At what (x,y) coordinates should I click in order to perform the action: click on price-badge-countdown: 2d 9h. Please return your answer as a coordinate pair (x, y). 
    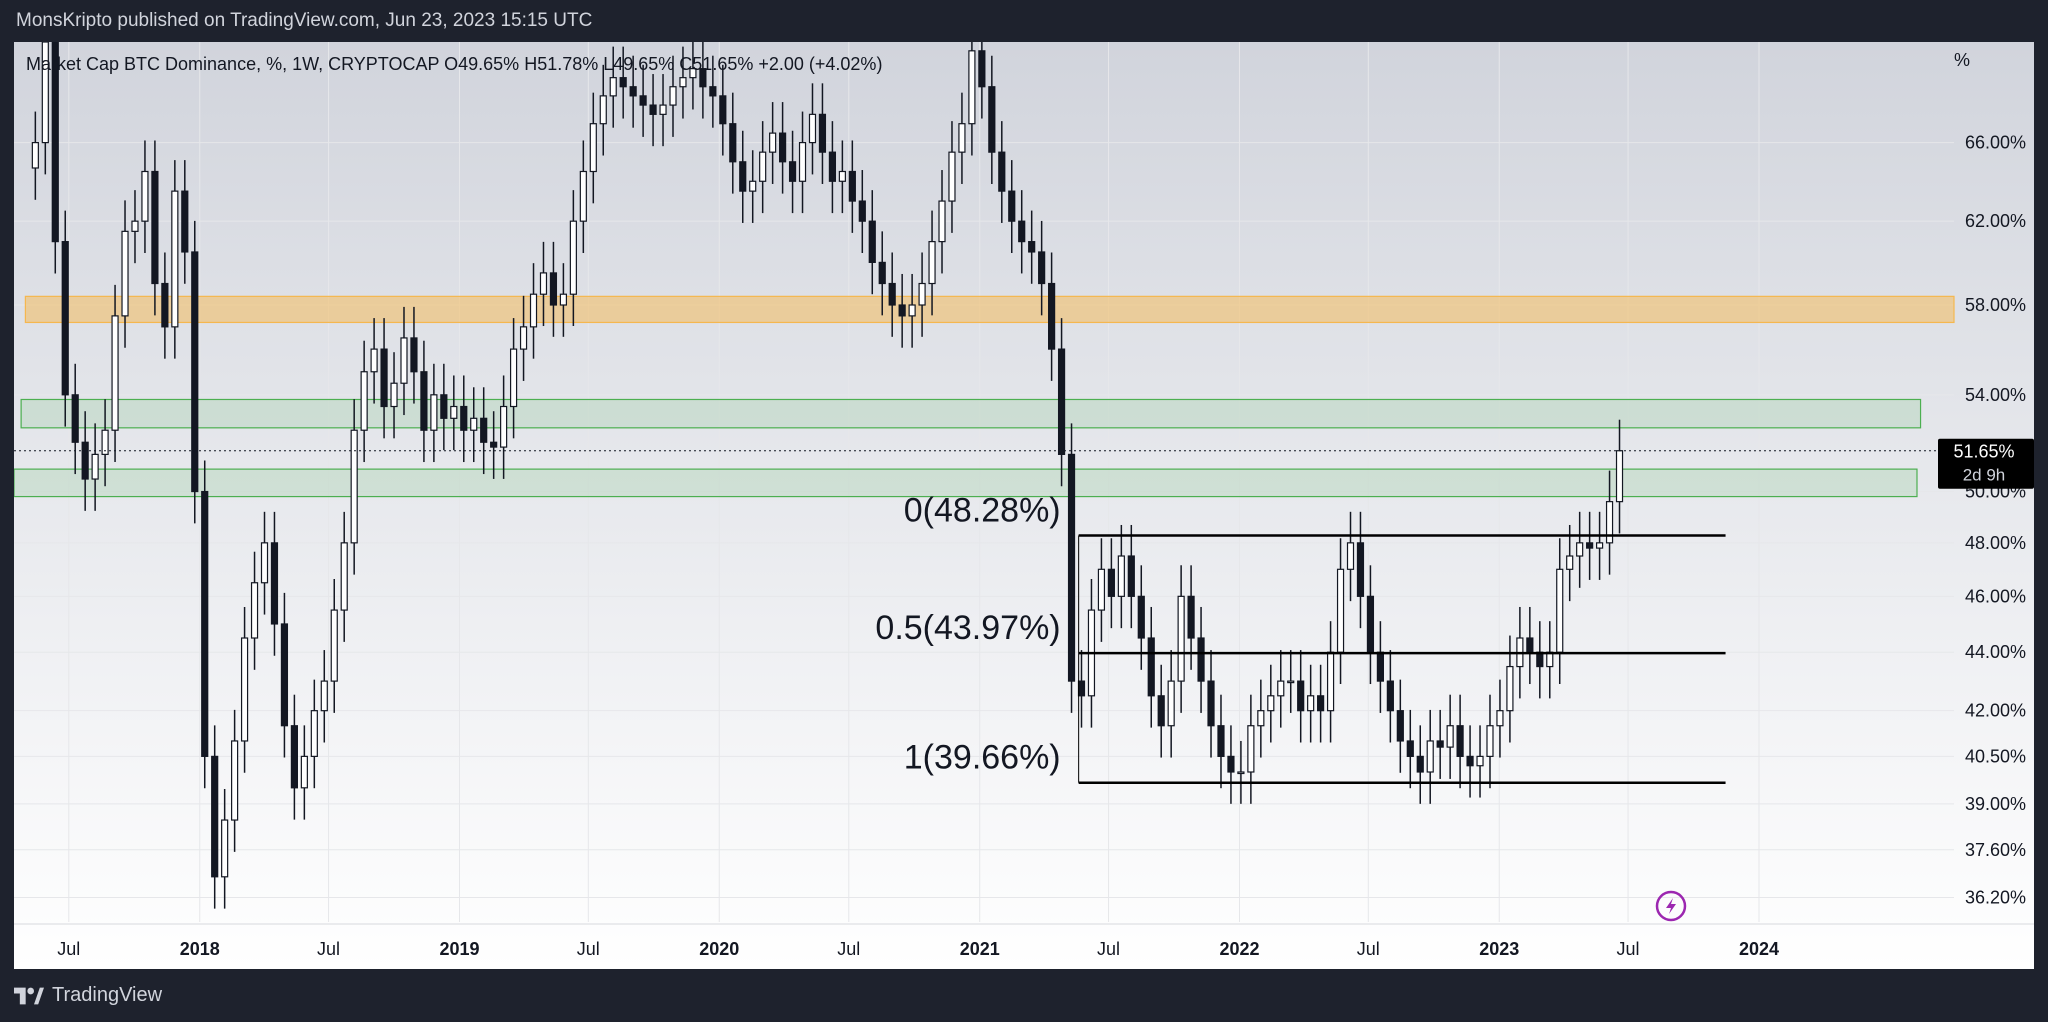
    Looking at the image, I should click on (1984, 475).